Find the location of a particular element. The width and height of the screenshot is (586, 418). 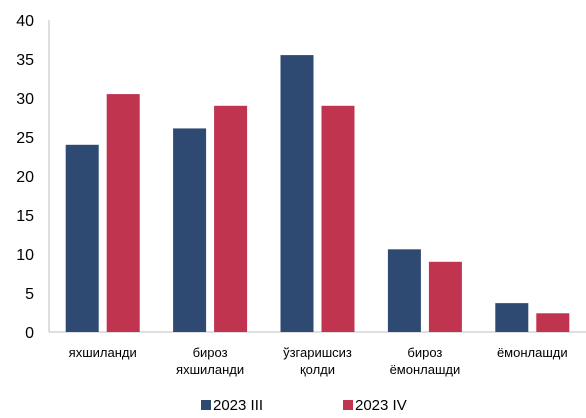

legend: 2023 III 2023 IV is located at coordinates (304, 405).